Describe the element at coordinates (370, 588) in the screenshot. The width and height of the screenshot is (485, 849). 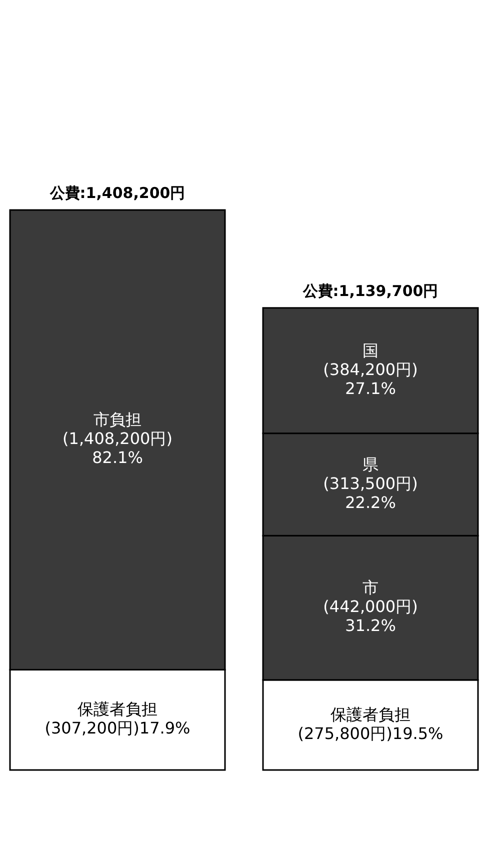
I see `series-label: 市` at that location.